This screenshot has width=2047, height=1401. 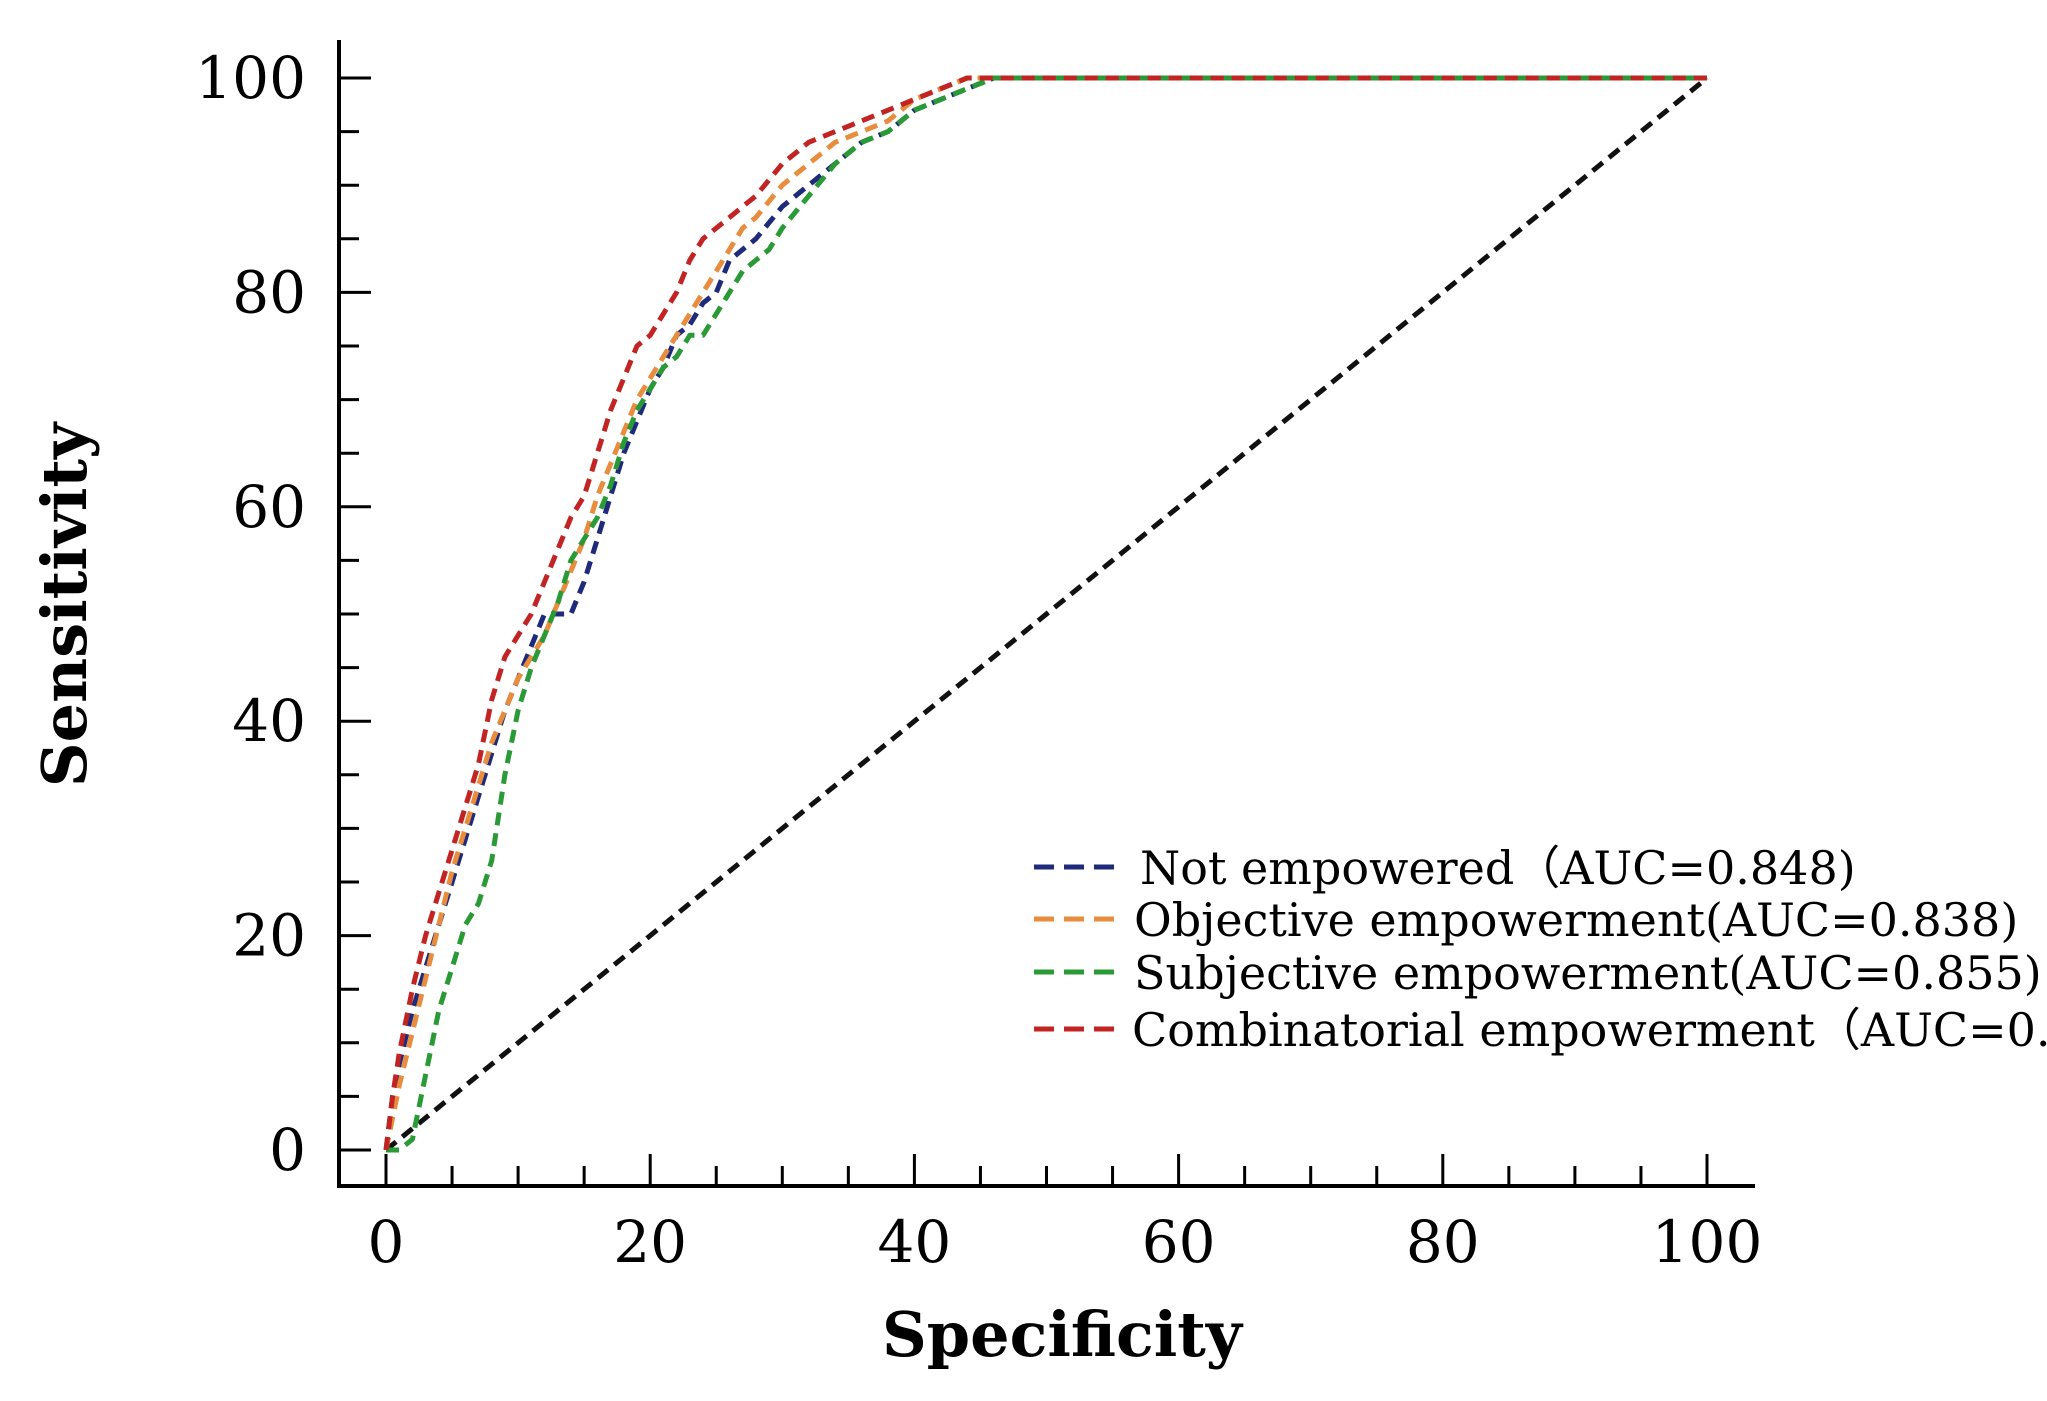 I want to click on legend-label: Objective empowerment(AUC=0.838), so click(x=1576, y=920).